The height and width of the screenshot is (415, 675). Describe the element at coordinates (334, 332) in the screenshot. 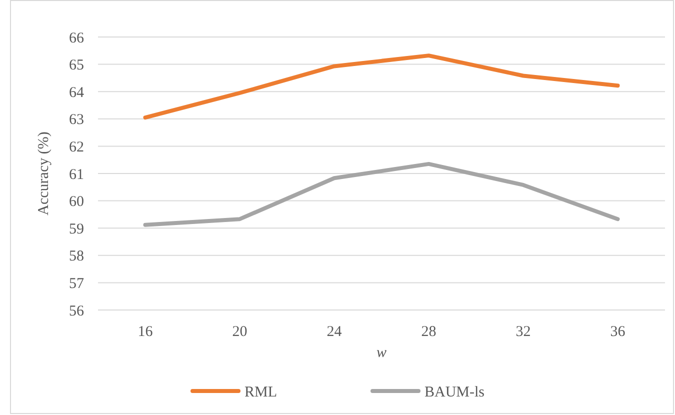

I see `x-tick-label: 24` at that location.